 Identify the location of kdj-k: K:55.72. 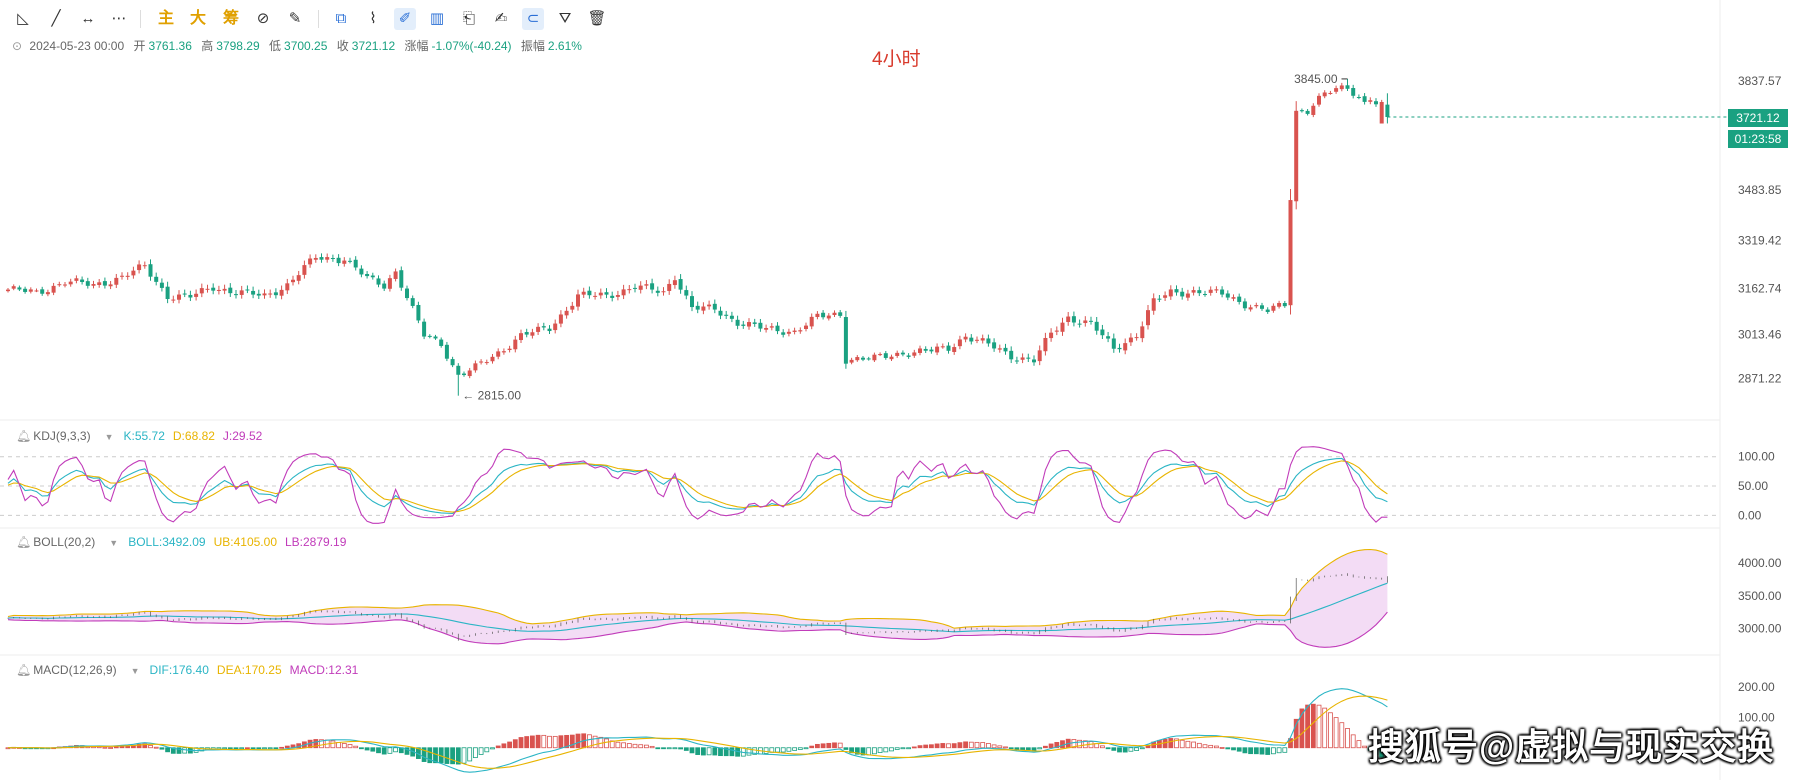
(144, 436).